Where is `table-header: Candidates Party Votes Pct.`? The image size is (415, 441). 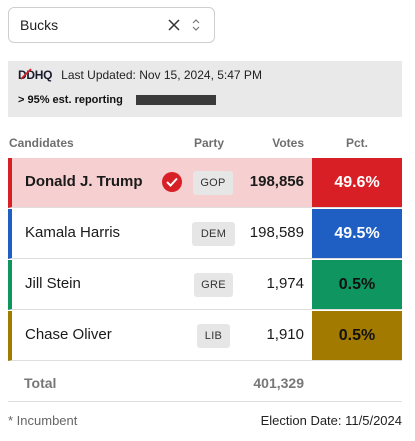 table-header: Candidates Party Votes Pct. is located at coordinates (205, 144).